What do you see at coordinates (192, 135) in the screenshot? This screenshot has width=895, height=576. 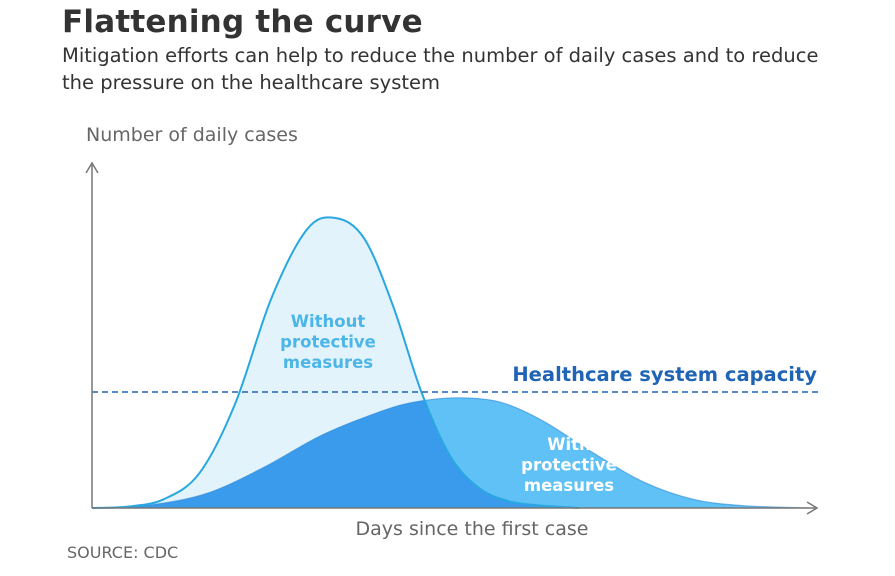 I see `y-axis-label: Number of daily cases` at bounding box center [192, 135].